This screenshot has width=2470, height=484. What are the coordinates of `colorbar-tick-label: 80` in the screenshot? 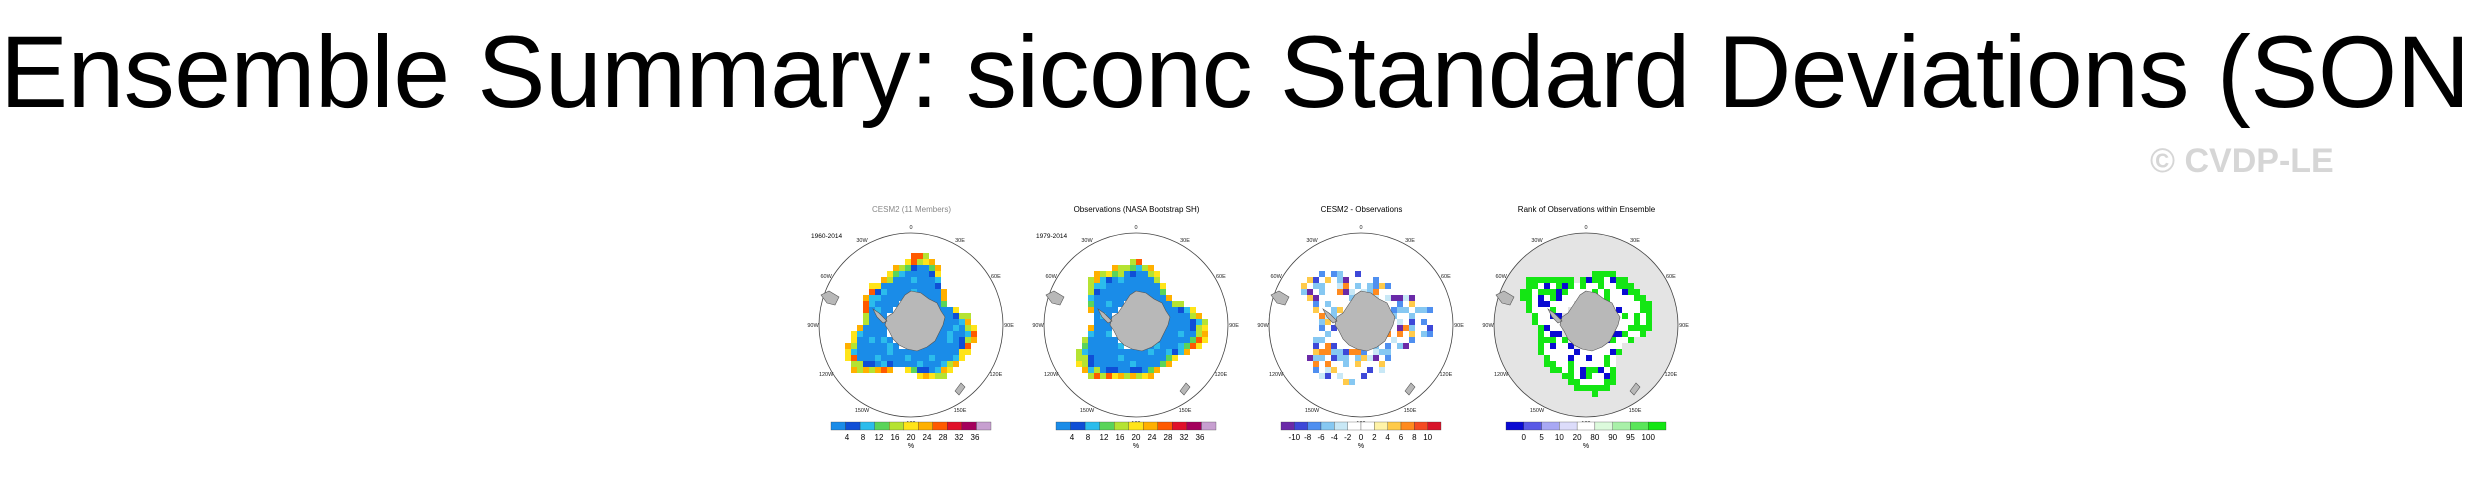 It's located at (1595, 437).